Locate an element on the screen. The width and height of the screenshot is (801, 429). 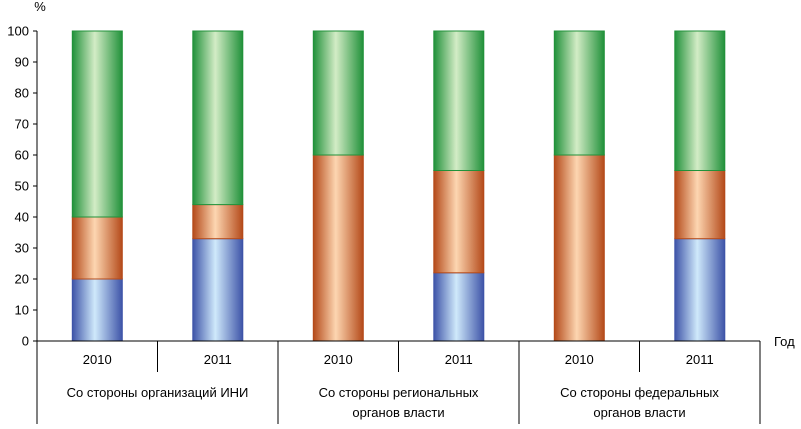
y-tick-label: 30 is located at coordinates (22, 248).